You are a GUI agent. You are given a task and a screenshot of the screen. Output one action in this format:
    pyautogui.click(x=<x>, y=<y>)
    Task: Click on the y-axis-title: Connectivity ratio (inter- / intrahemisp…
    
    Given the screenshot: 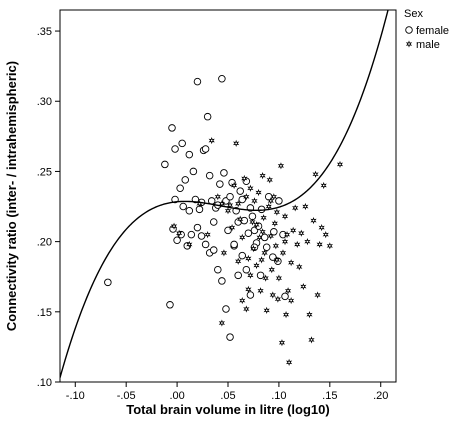 What is the action you would take?
    pyautogui.click(x=11, y=196)
    